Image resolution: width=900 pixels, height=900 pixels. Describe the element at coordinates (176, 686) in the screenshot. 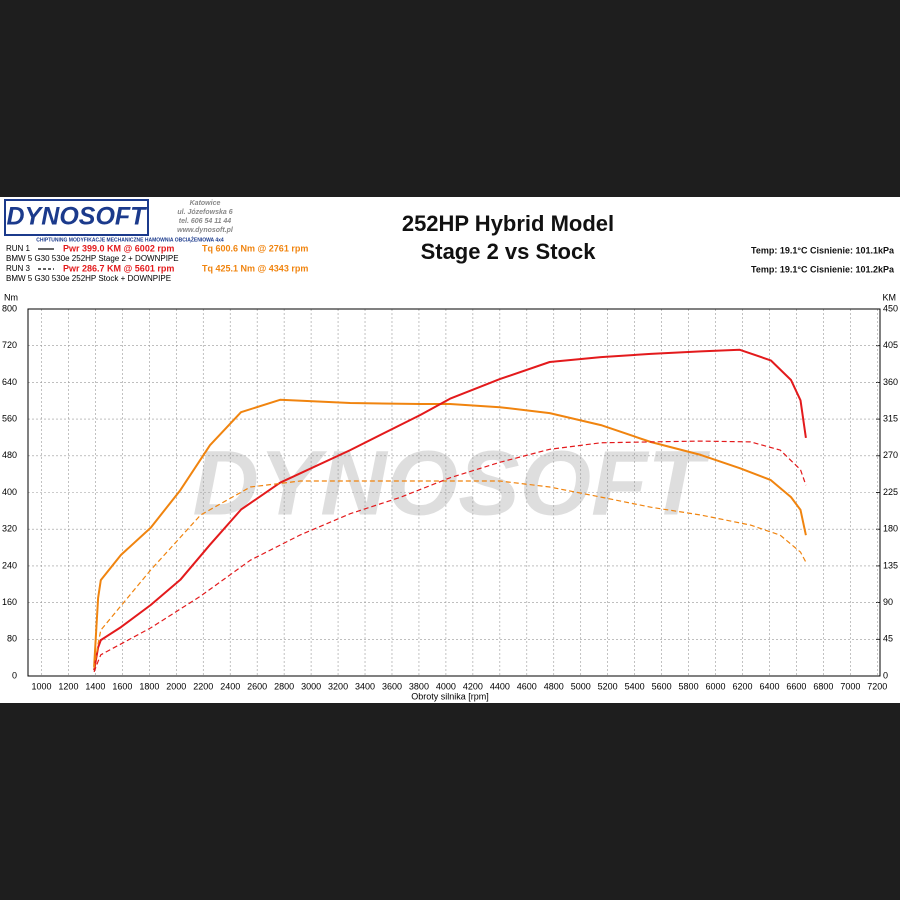

I see `x-tick-label: 2000` at that location.